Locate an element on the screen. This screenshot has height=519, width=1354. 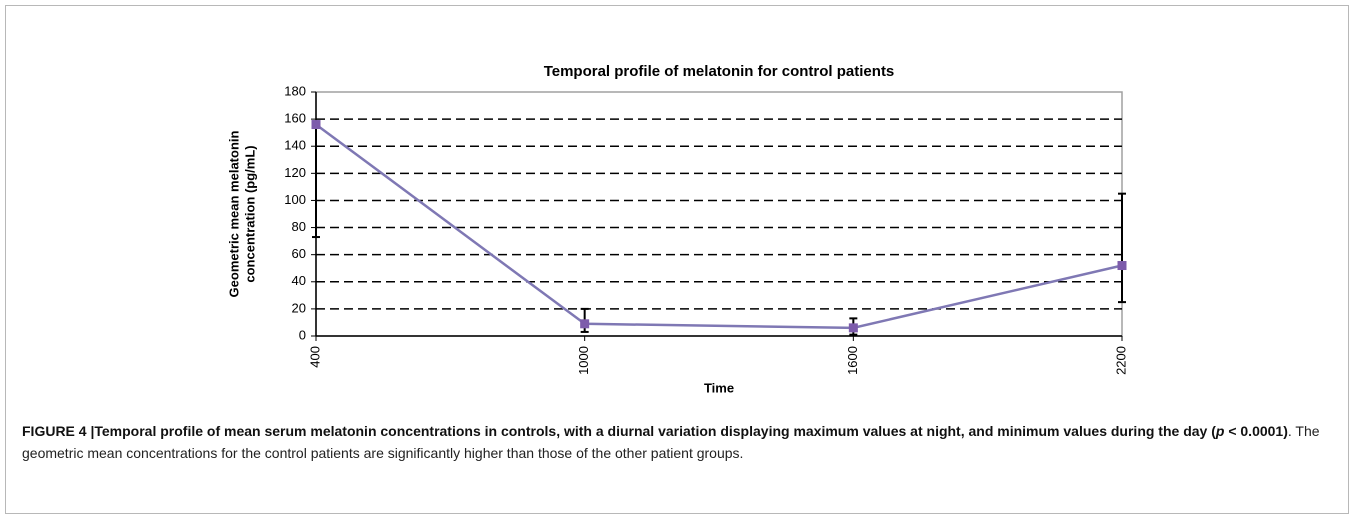
x-tick-label: 1600 is located at coordinates (852, 360).